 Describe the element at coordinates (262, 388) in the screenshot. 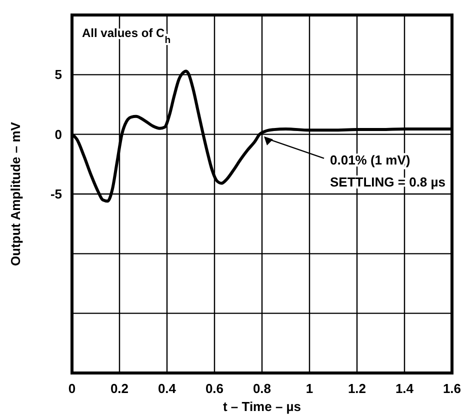

I see `x-tick-label: 0.8` at that location.